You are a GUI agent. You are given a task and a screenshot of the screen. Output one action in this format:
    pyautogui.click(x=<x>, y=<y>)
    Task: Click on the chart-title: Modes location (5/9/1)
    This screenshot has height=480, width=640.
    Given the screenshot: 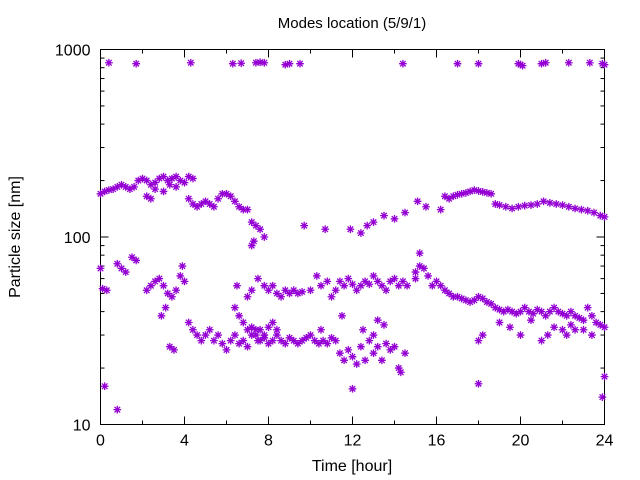 What is the action you would take?
    pyautogui.click(x=352, y=23)
    